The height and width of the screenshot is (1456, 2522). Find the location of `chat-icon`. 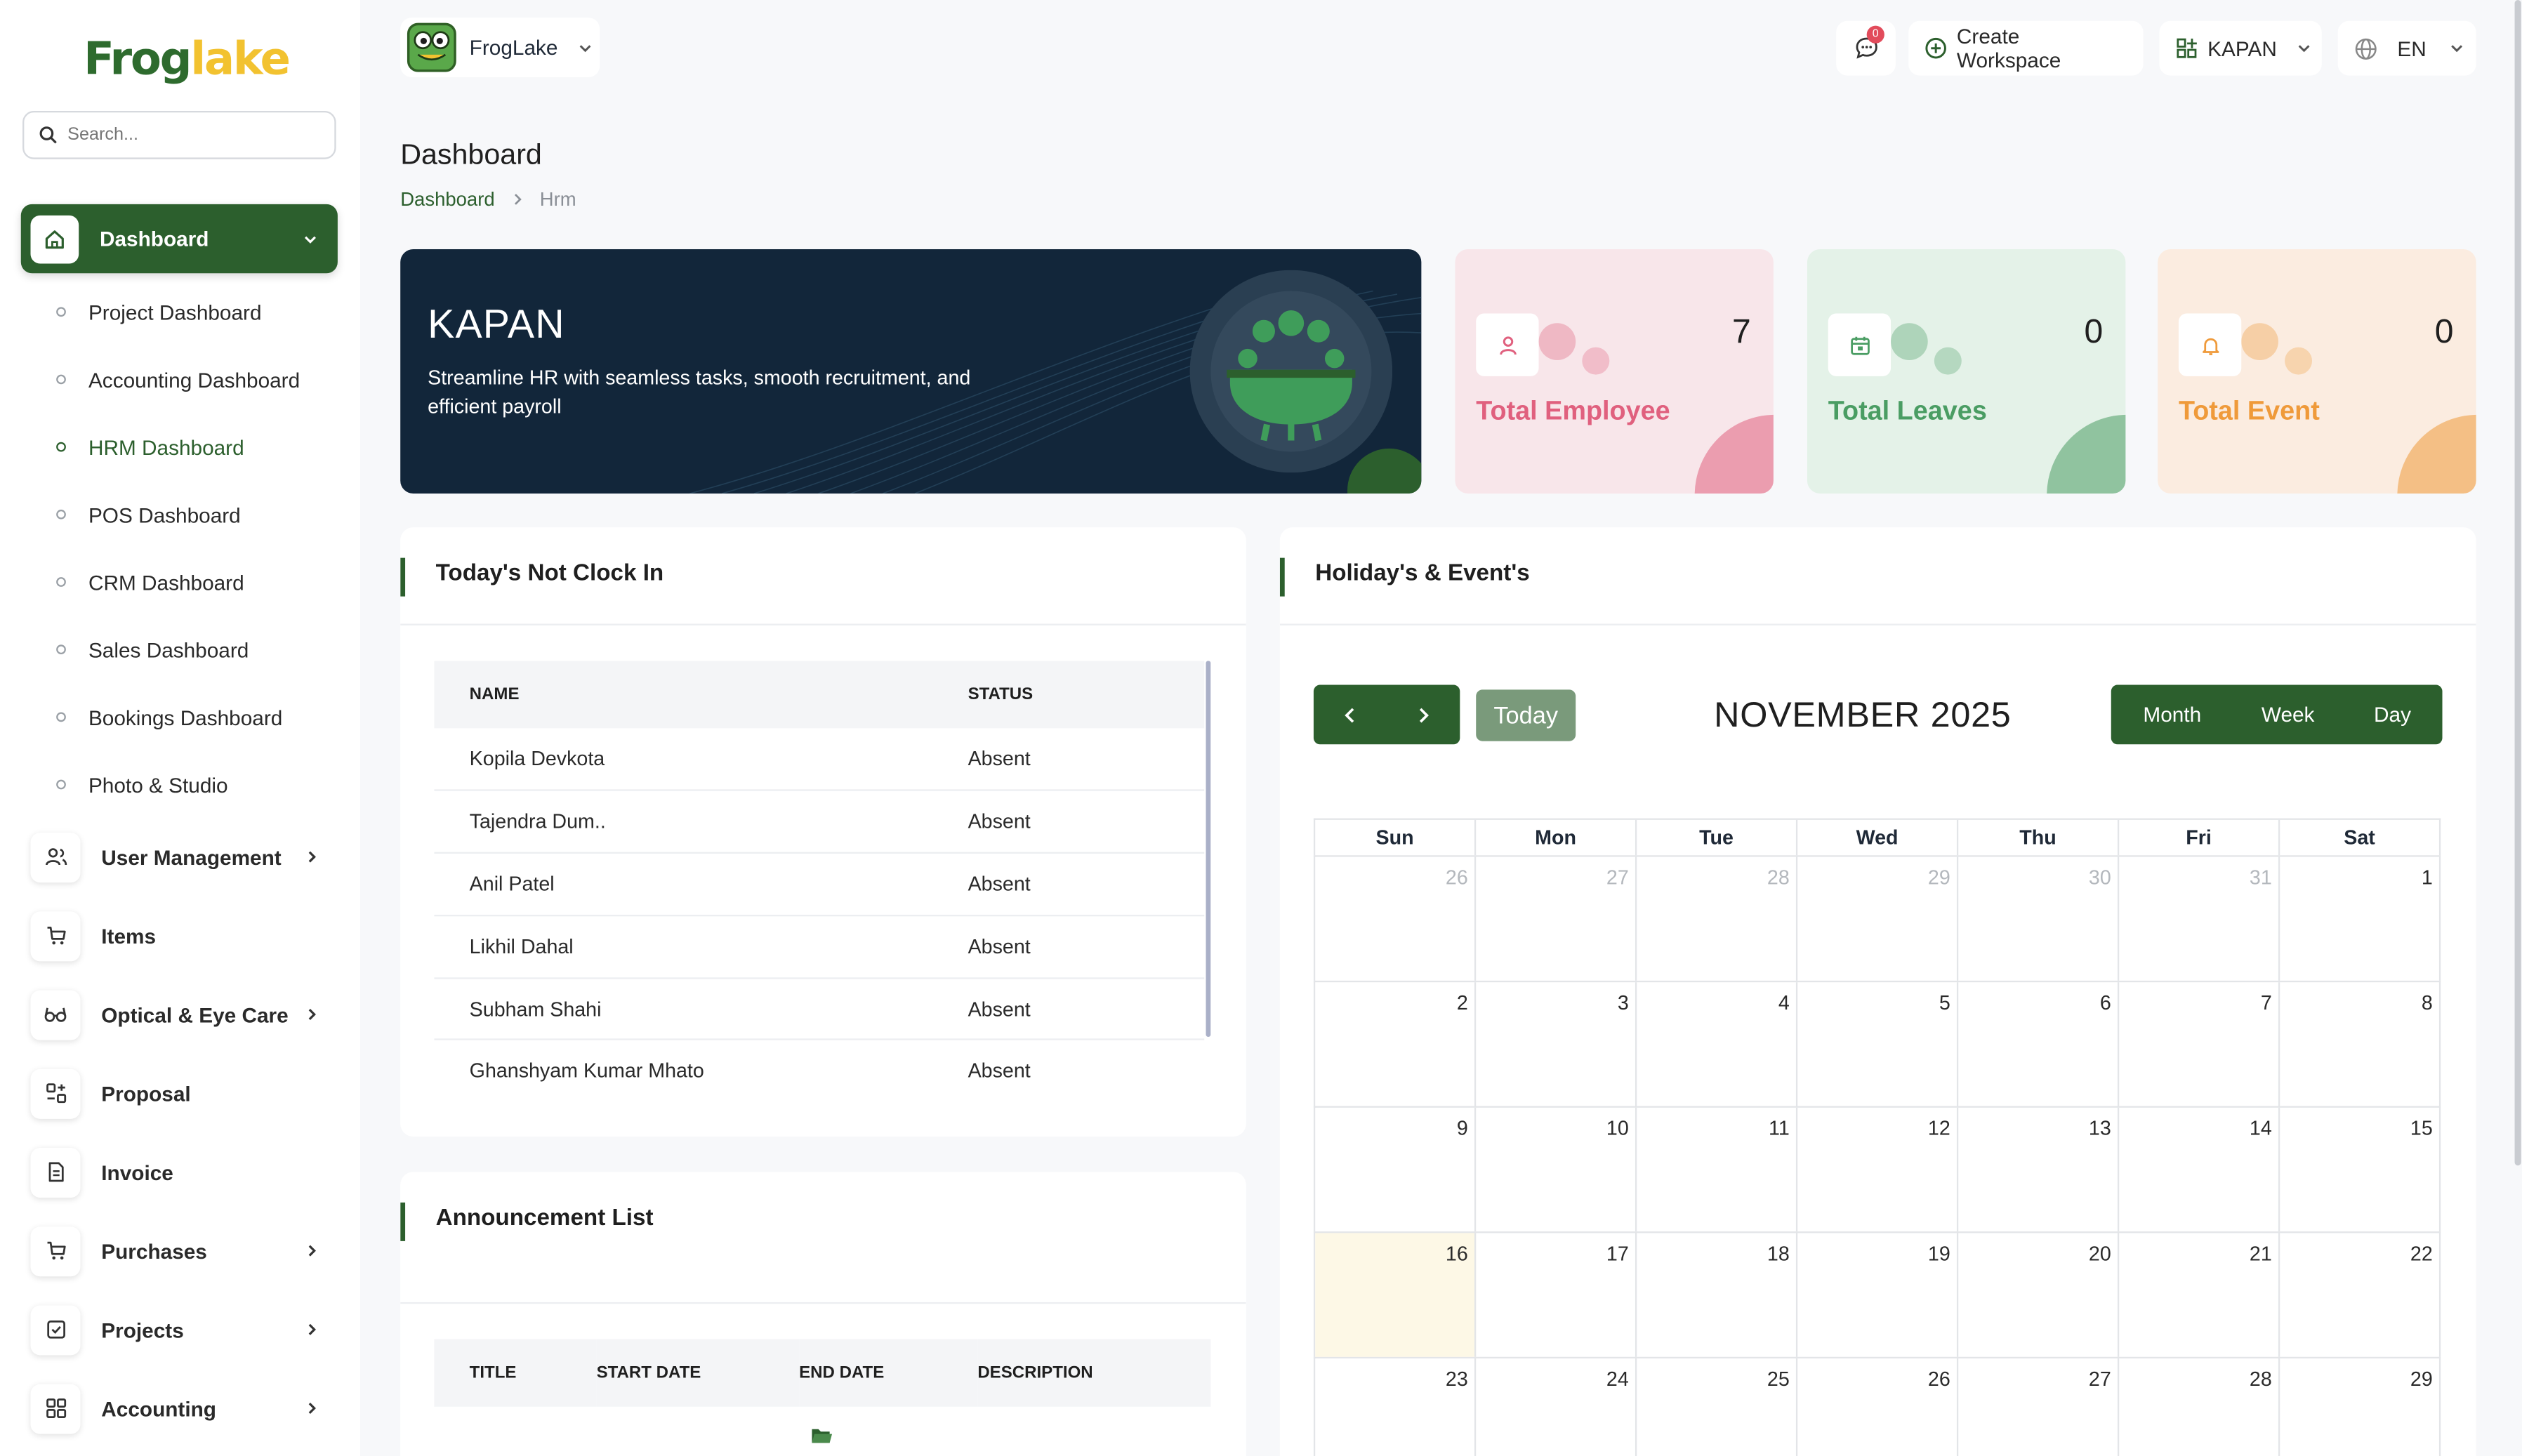

chat-icon is located at coordinates (1866, 48).